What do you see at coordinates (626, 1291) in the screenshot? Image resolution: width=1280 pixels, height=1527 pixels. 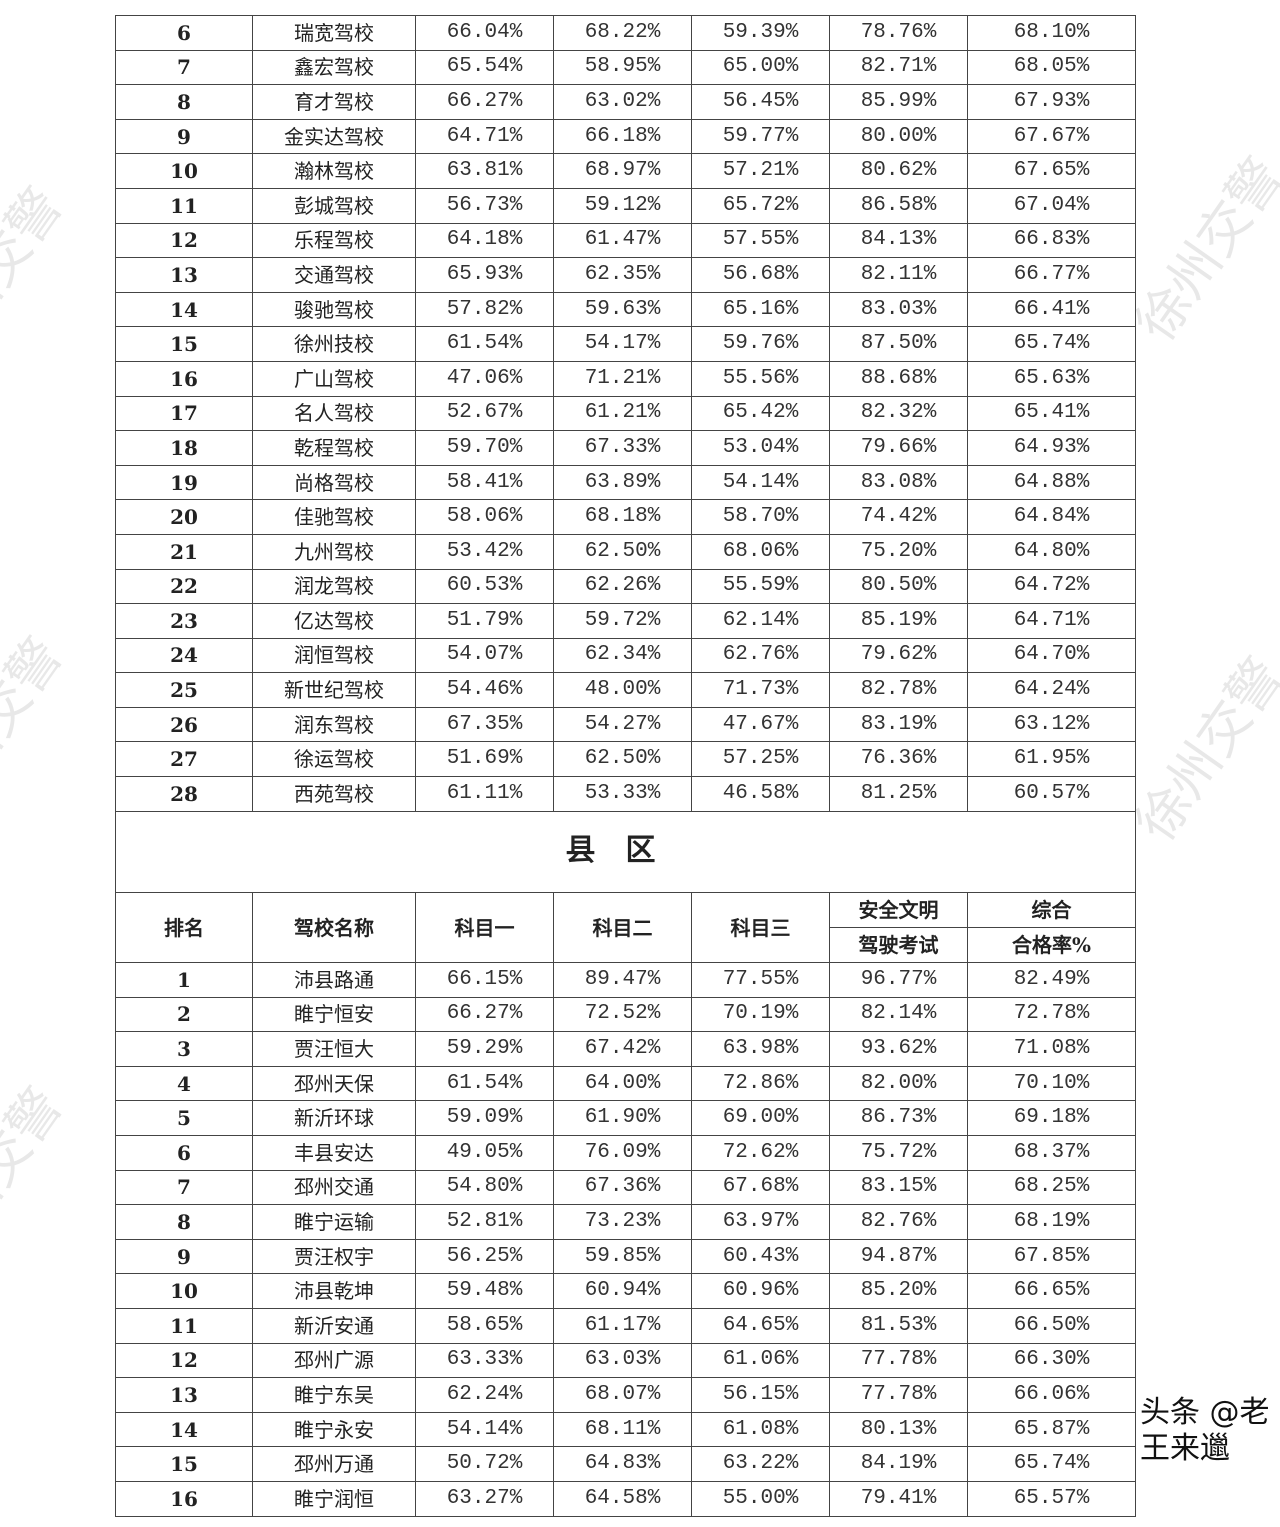 I see `table-row: 10 沛县乾坤 59.48% 60.94% 60.96% 85.20% 66.65%` at bounding box center [626, 1291].